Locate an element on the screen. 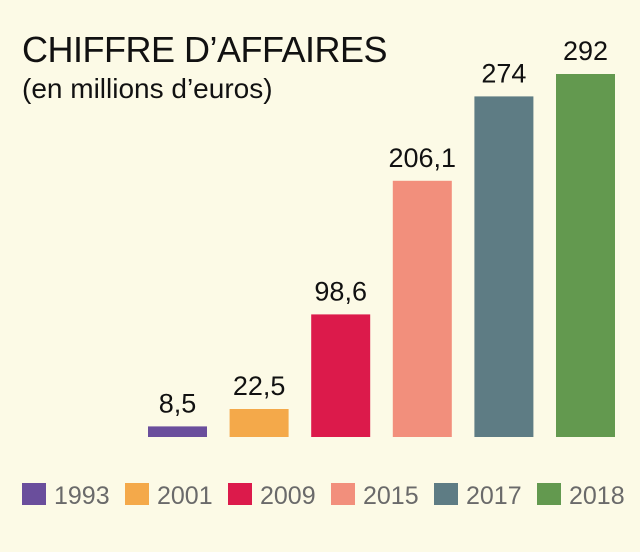 Image resolution: width=640 pixels, height=552 pixels. legend-label-2009: 2009 is located at coordinates (288, 496).